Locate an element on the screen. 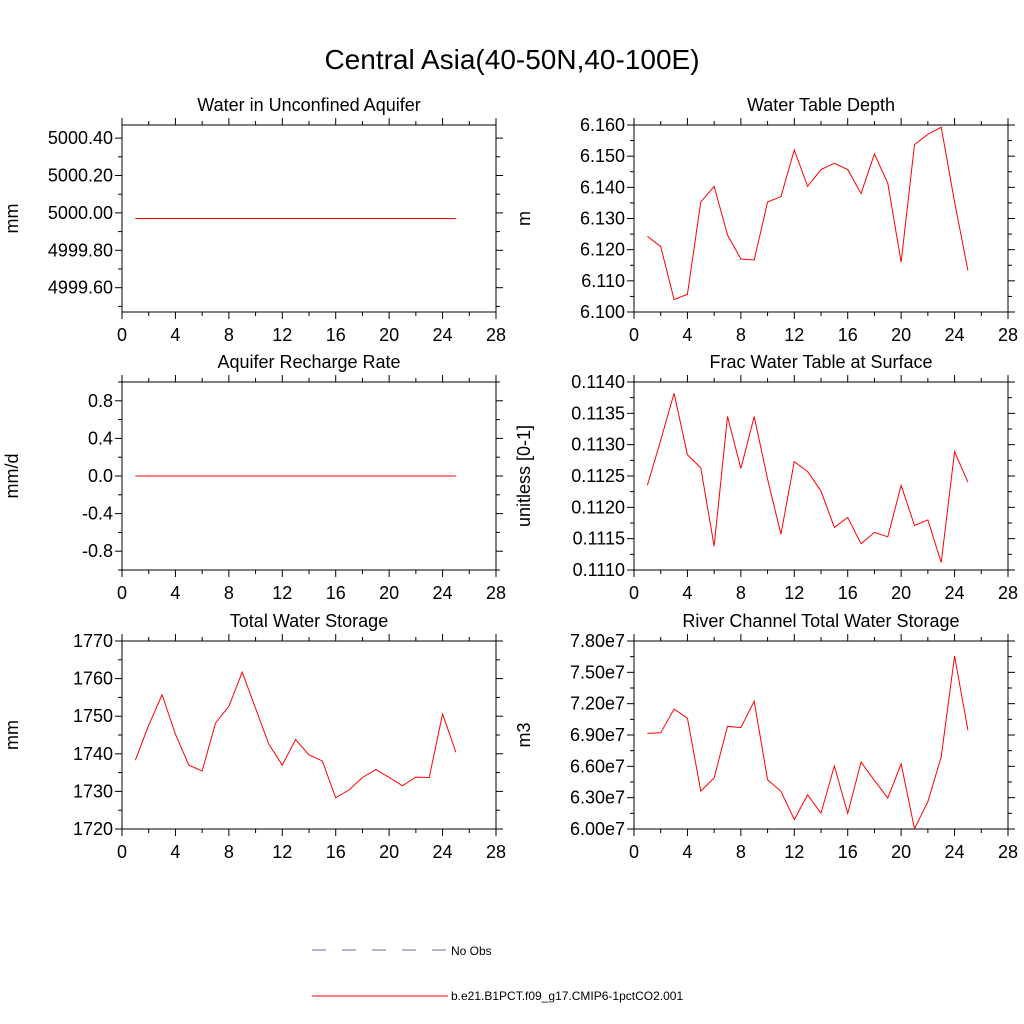 The height and width of the screenshot is (1024, 1024). y-tick-label: 6.100 is located at coordinates (602, 312).